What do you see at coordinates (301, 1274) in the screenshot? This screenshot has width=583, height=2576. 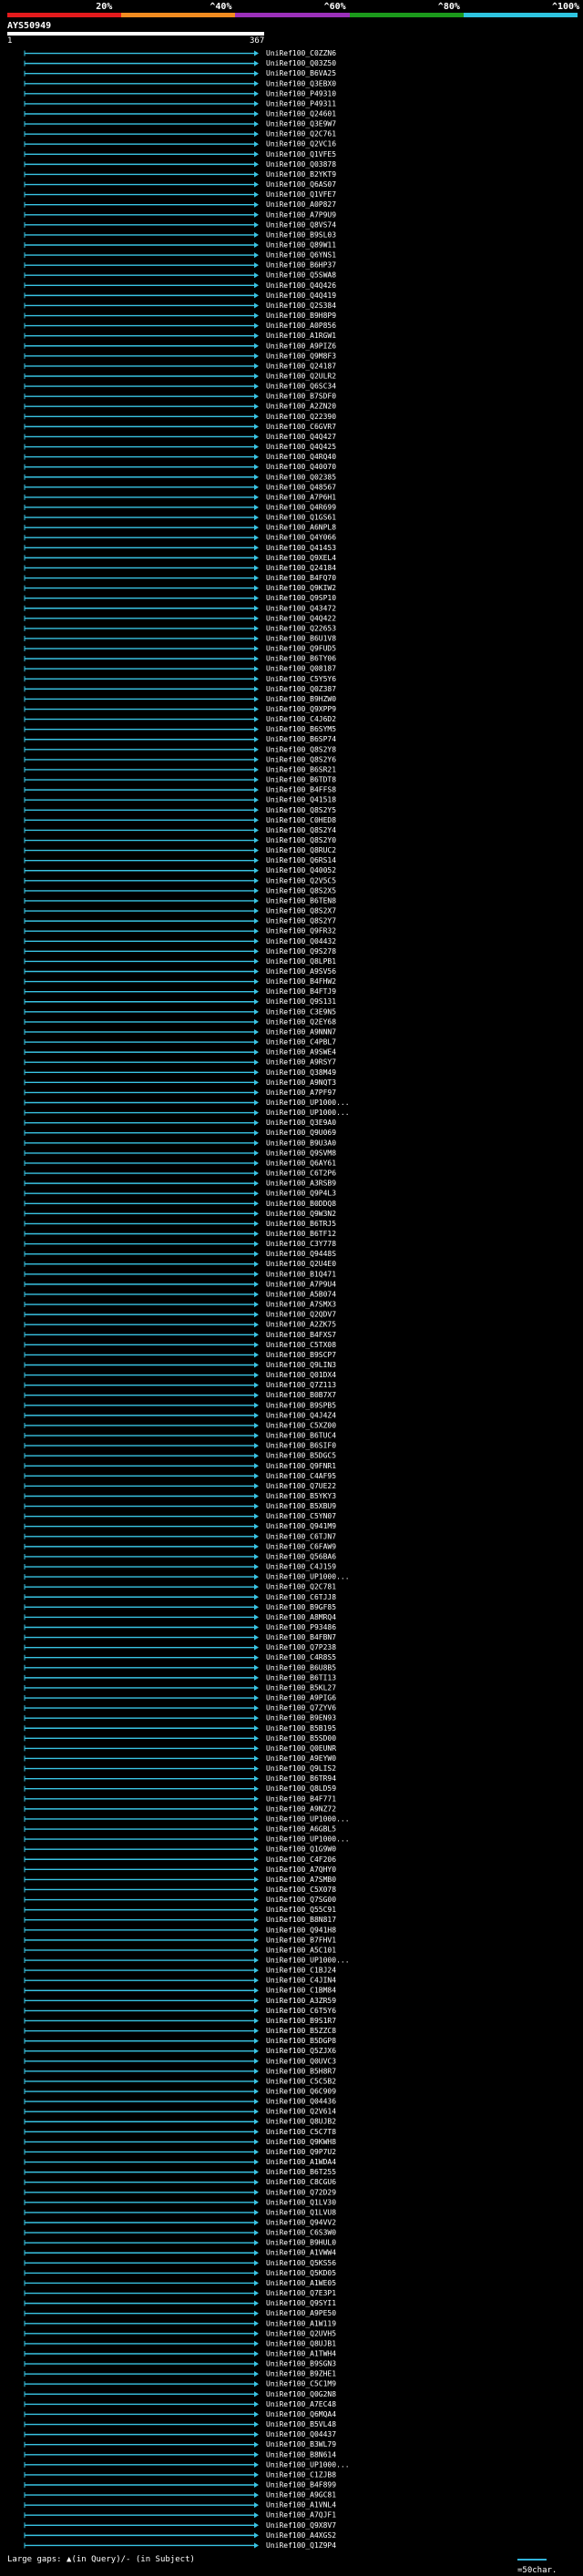 I see `hit-label: UniRef100_B1Q471` at bounding box center [301, 1274].